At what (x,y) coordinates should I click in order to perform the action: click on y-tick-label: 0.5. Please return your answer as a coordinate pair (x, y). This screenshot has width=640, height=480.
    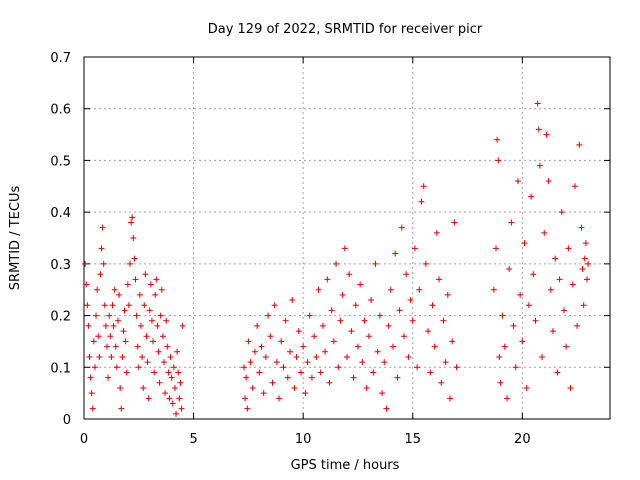
    Looking at the image, I should click on (60, 161).